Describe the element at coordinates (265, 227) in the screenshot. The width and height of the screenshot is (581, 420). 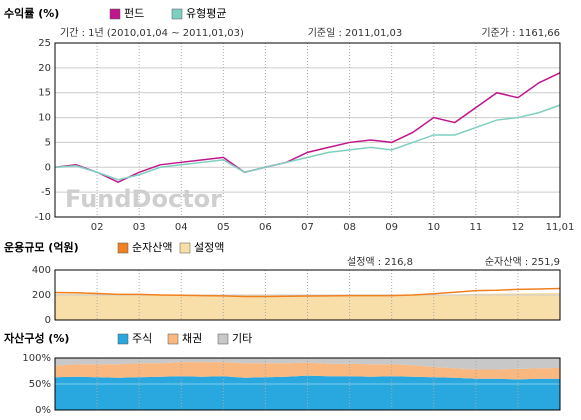
I see `x-tick-label: 06` at that location.